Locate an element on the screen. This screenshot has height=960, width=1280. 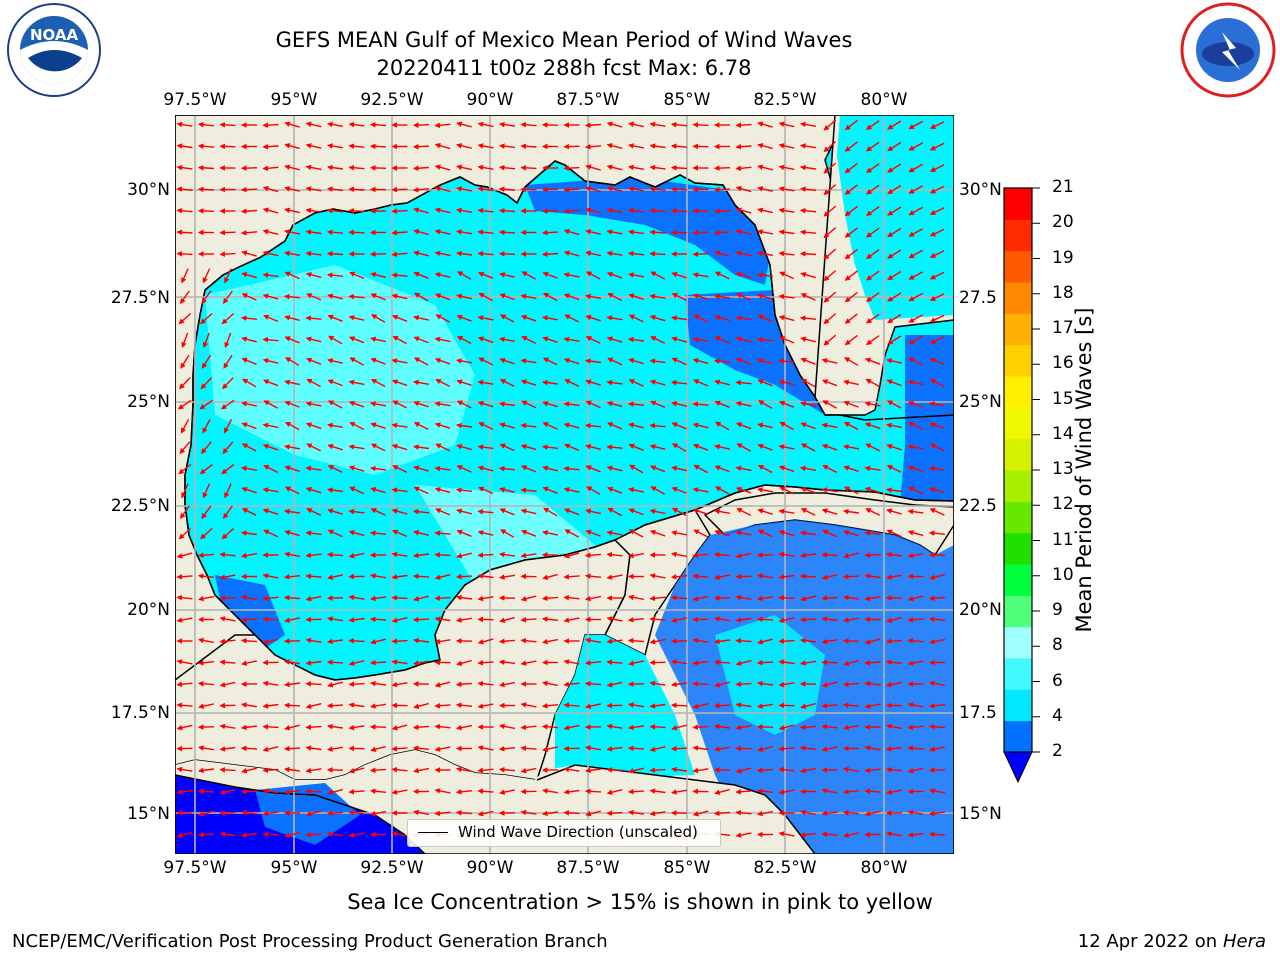
machine-name: Hera is located at coordinates (1244, 941).